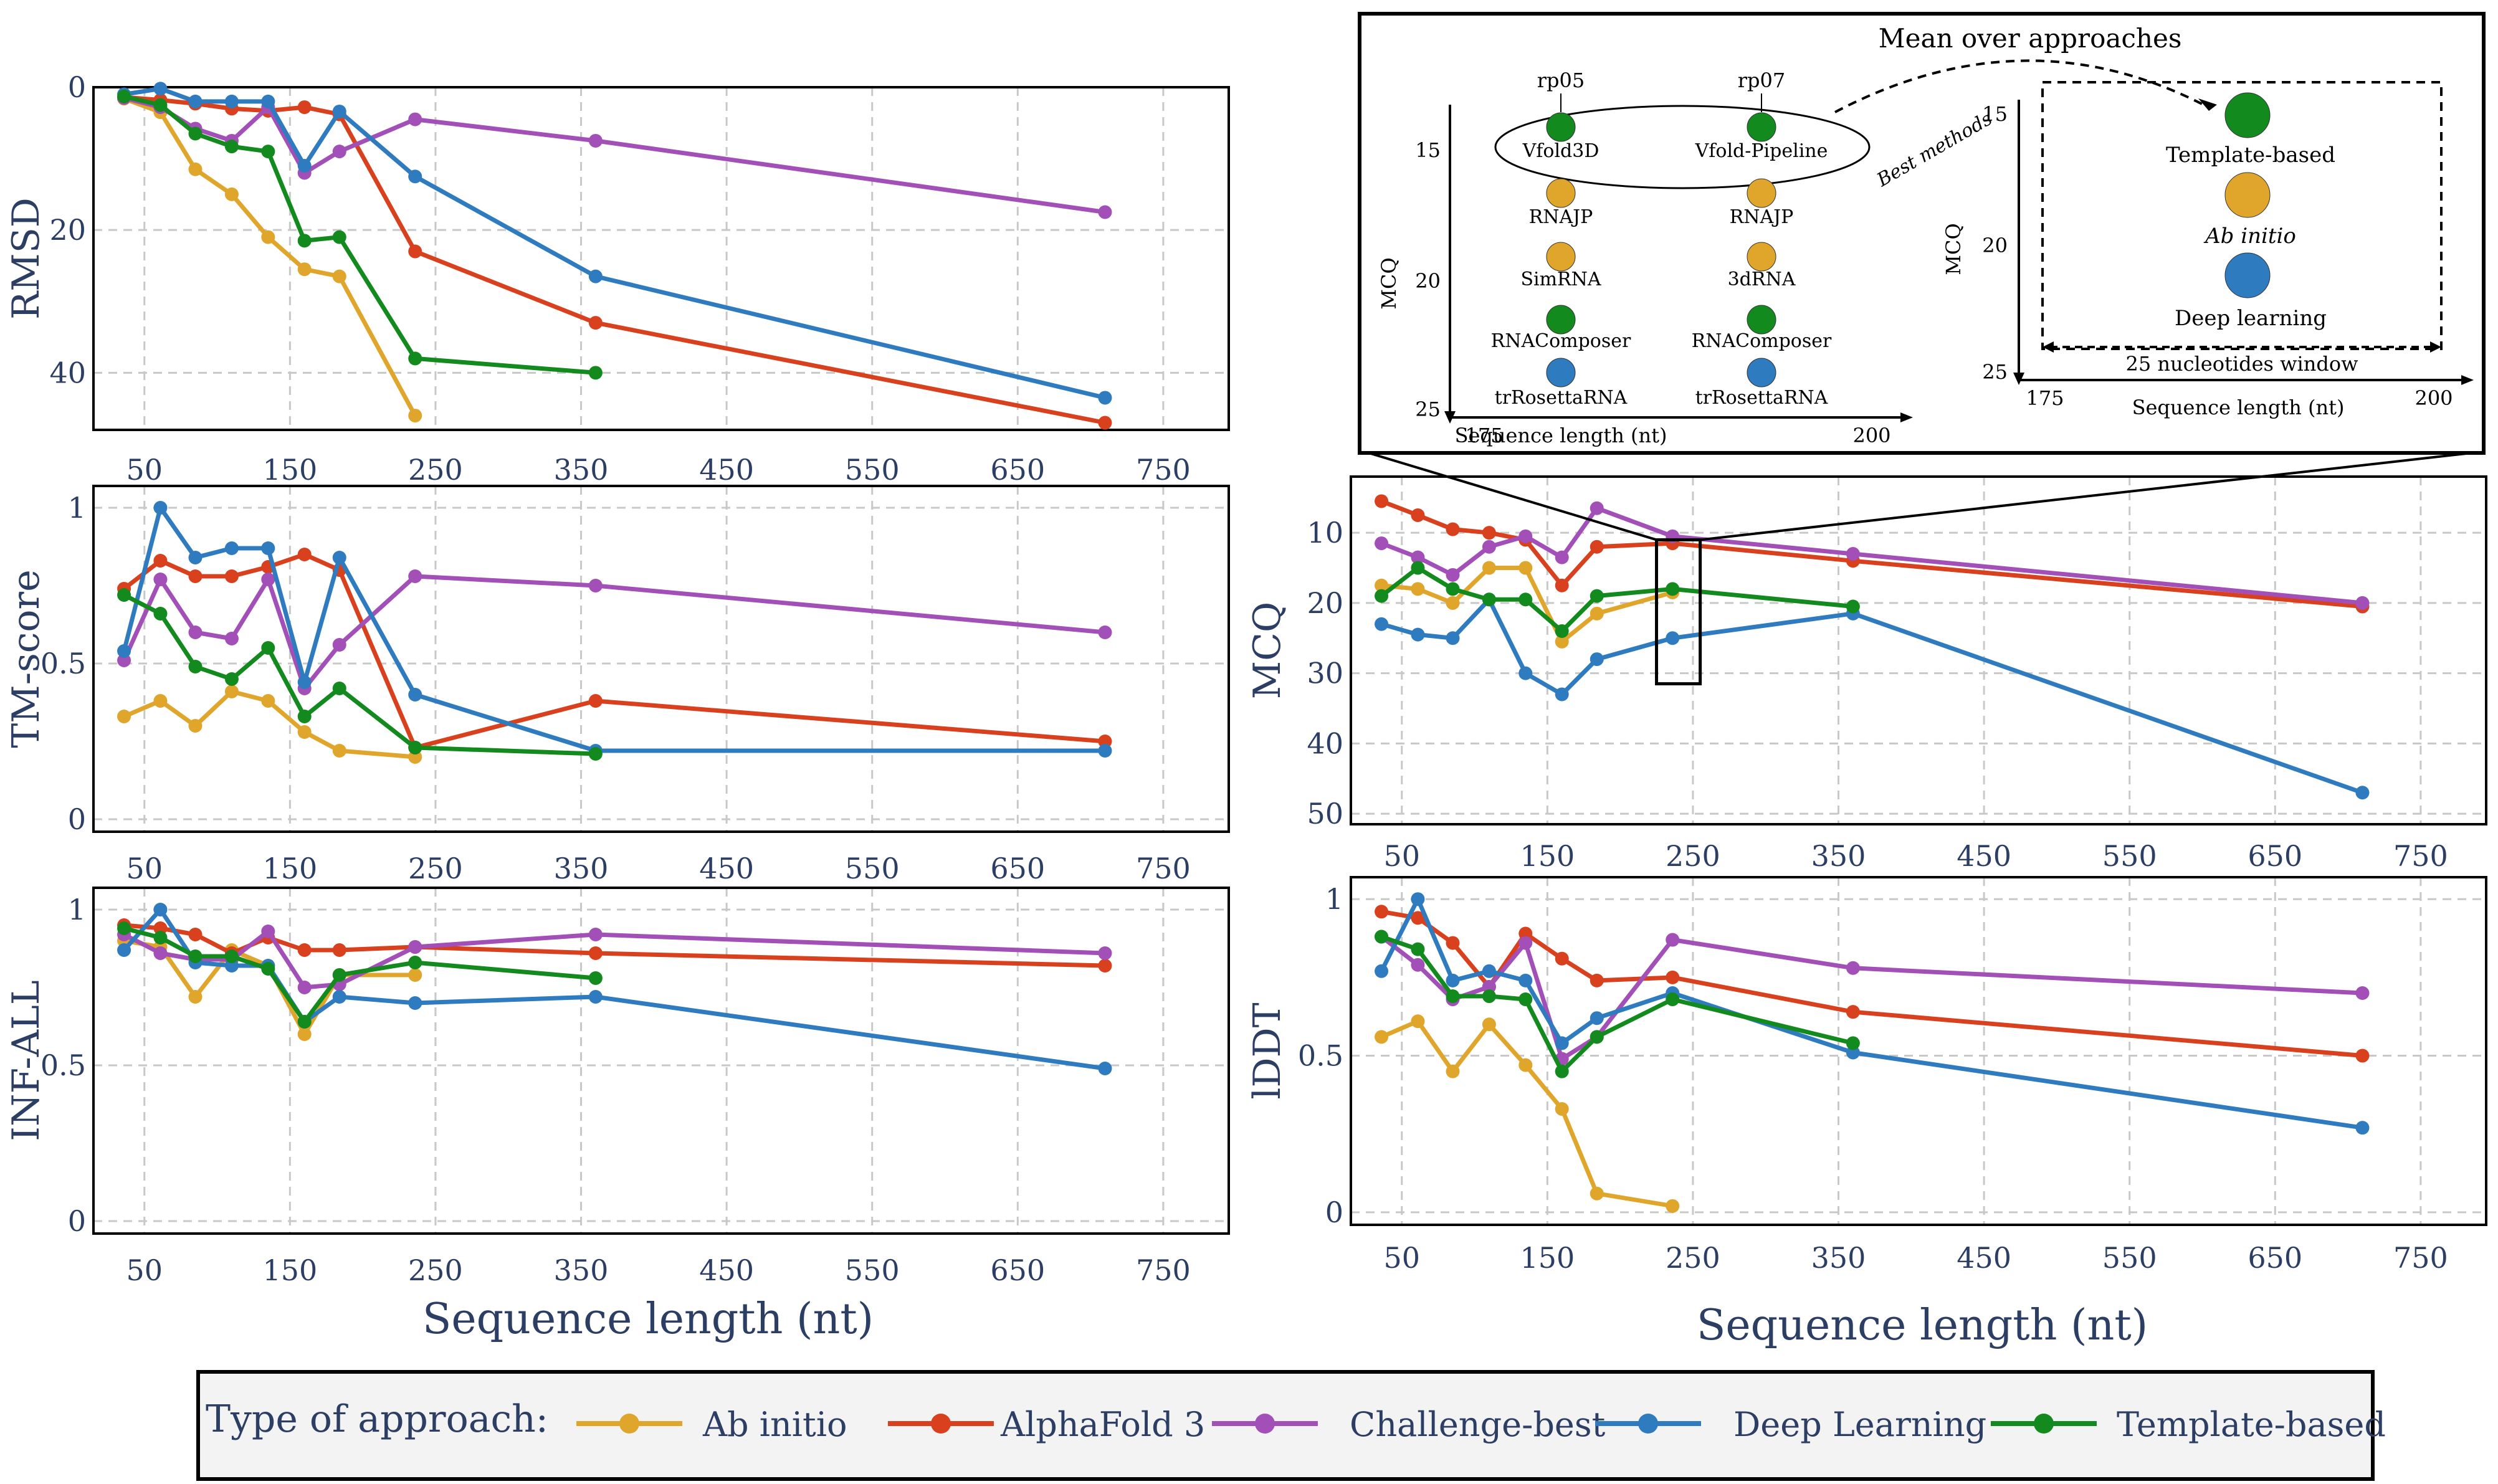 The height and width of the screenshot is (1484, 2498). Describe the element at coordinates (1682, 147) in the screenshot. I see `best-methods-ellipse` at that location.